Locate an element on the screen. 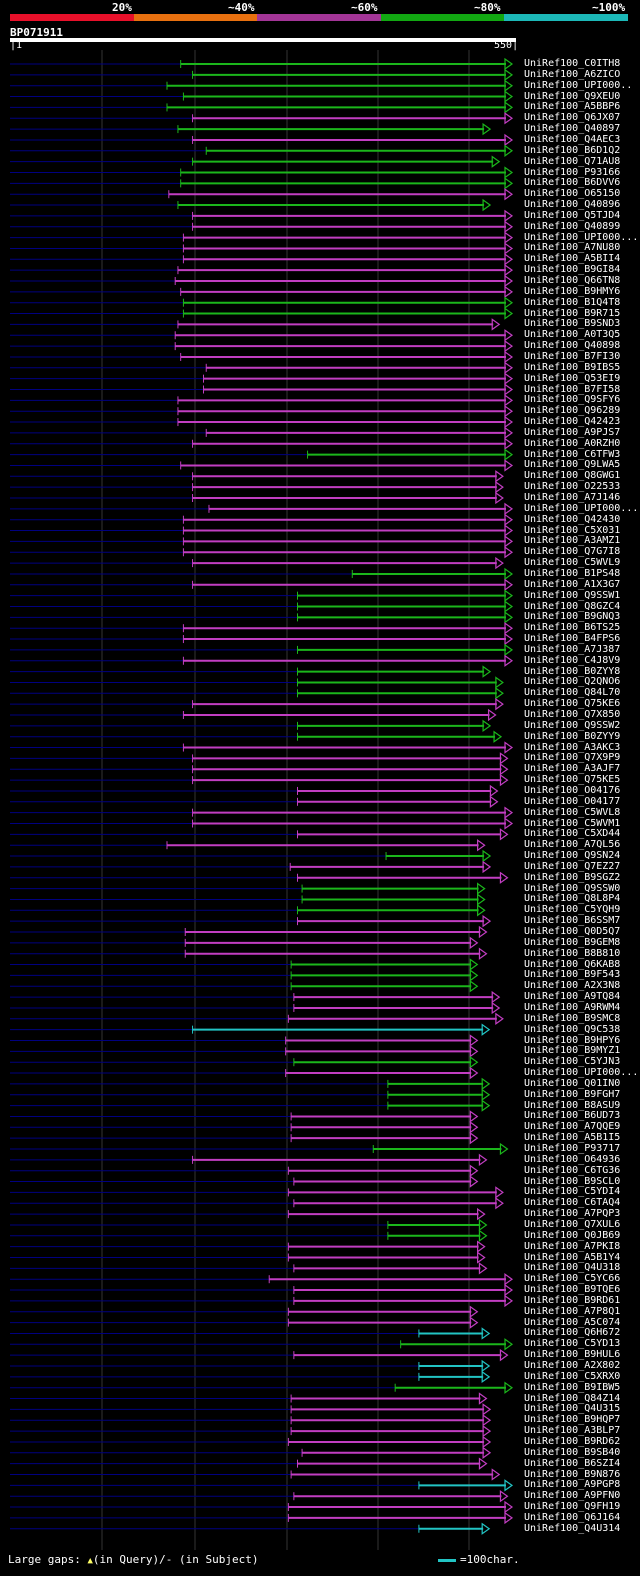  hit-label: UniRef100_Q42423 is located at coordinates (572, 422).